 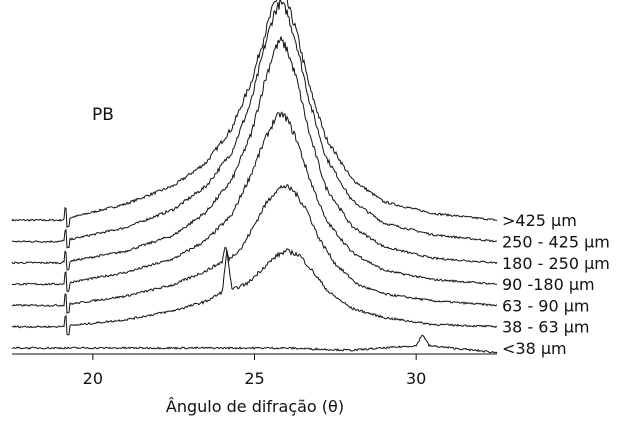 What do you see at coordinates (255, 406) in the screenshot?
I see `x-axis-label: Ângulo de difração (θ)` at bounding box center [255, 406].